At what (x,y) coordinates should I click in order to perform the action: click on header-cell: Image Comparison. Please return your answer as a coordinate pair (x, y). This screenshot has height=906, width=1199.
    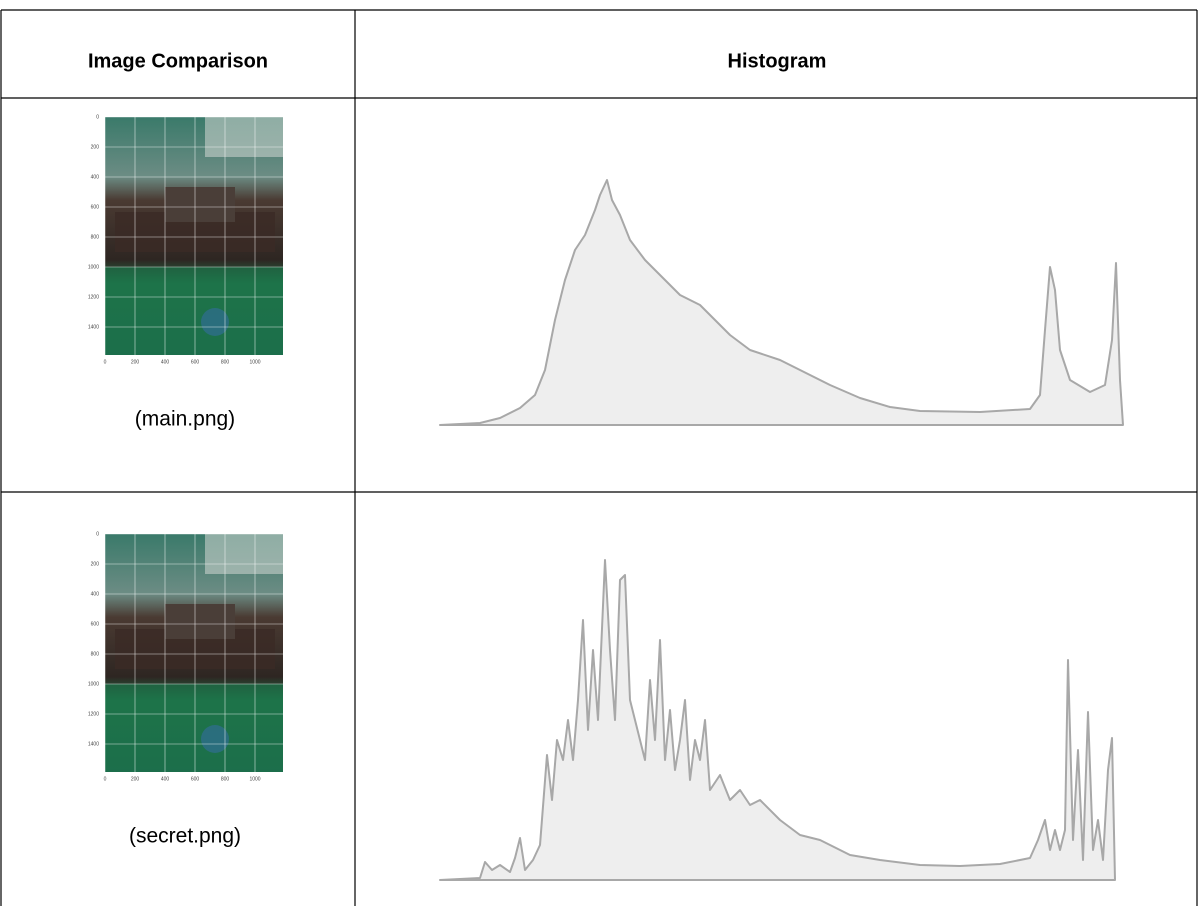
    Looking at the image, I should click on (178, 61).